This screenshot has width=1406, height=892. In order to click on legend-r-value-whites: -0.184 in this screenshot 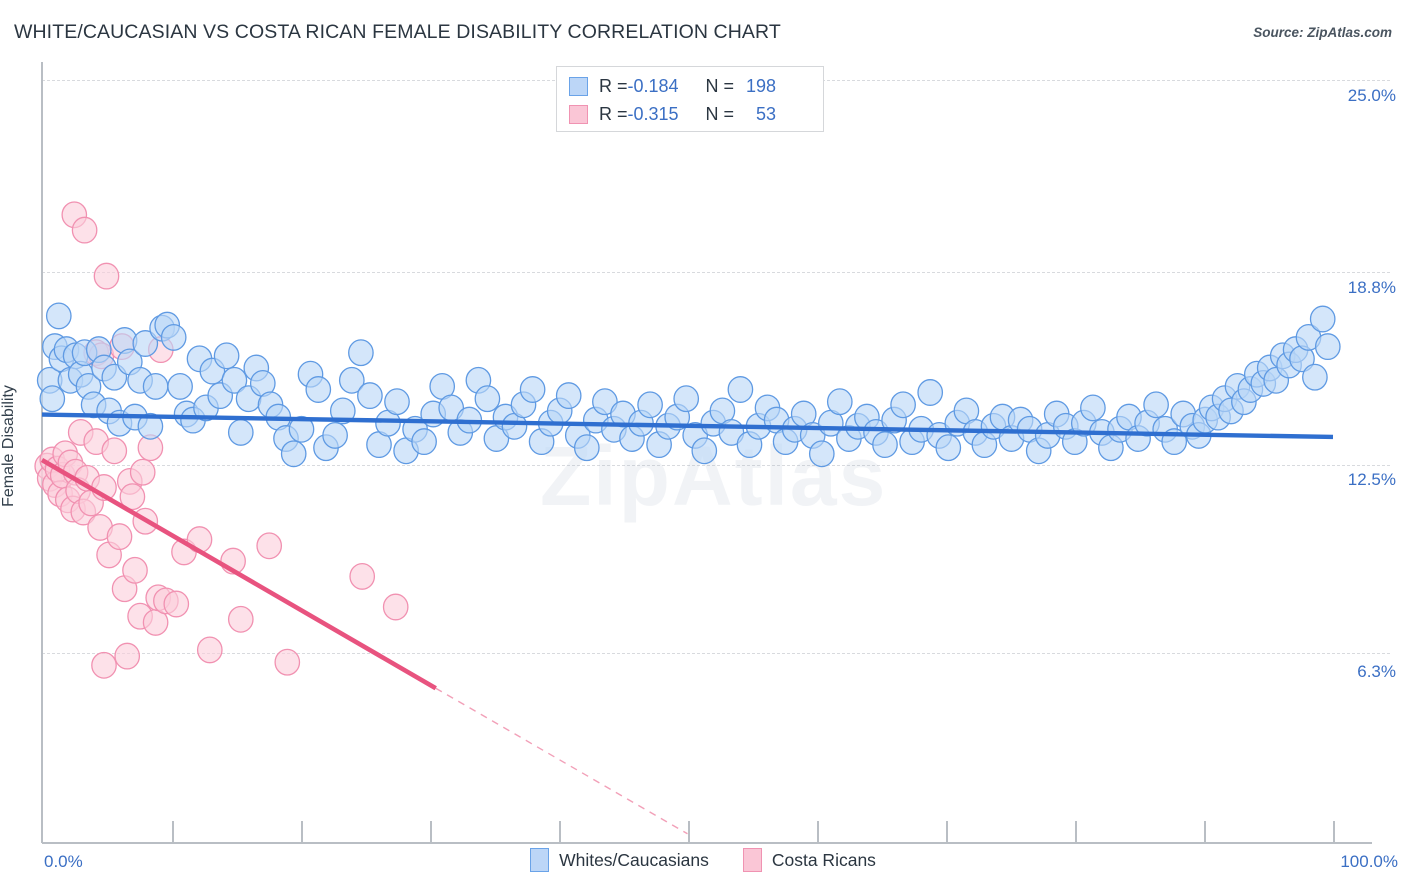, I will do `click(653, 85)`.